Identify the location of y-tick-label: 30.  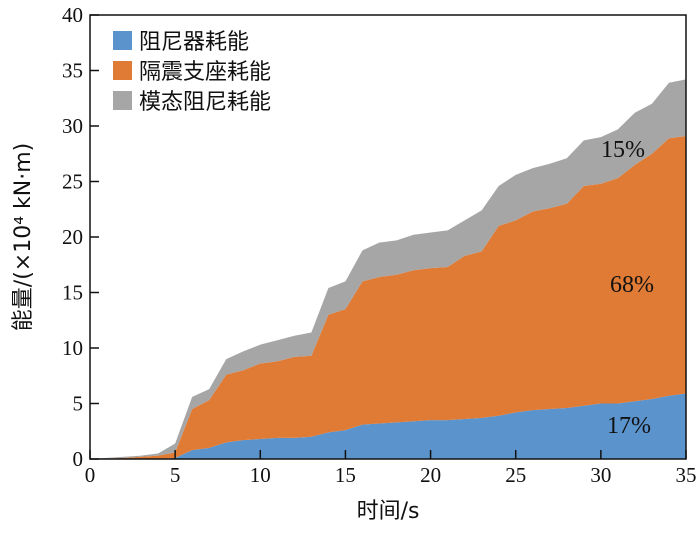
(72, 126).